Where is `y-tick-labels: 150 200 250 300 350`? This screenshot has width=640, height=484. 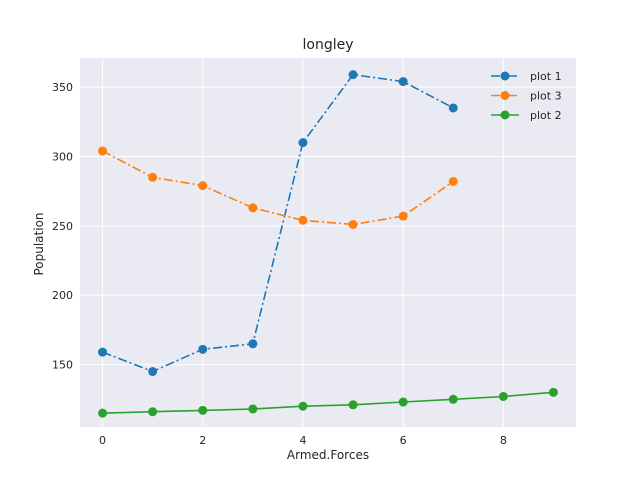 y-tick-labels: 150 200 250 300 350 is located at coordinates (62, 226).